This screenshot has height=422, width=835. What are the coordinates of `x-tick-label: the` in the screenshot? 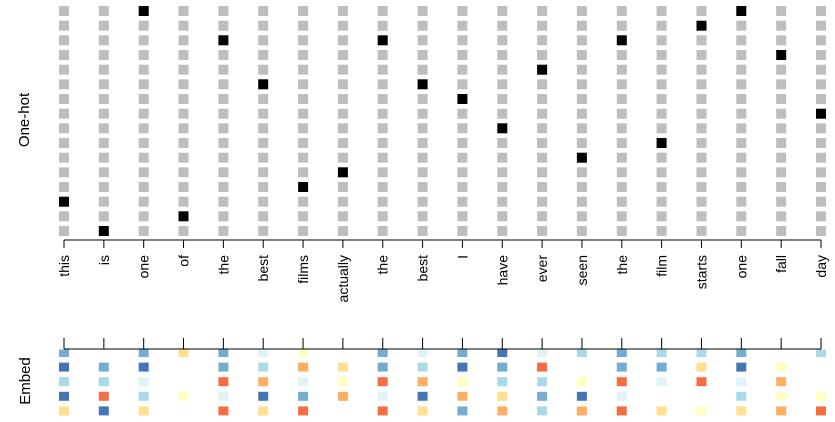 It's located at (622, 265).